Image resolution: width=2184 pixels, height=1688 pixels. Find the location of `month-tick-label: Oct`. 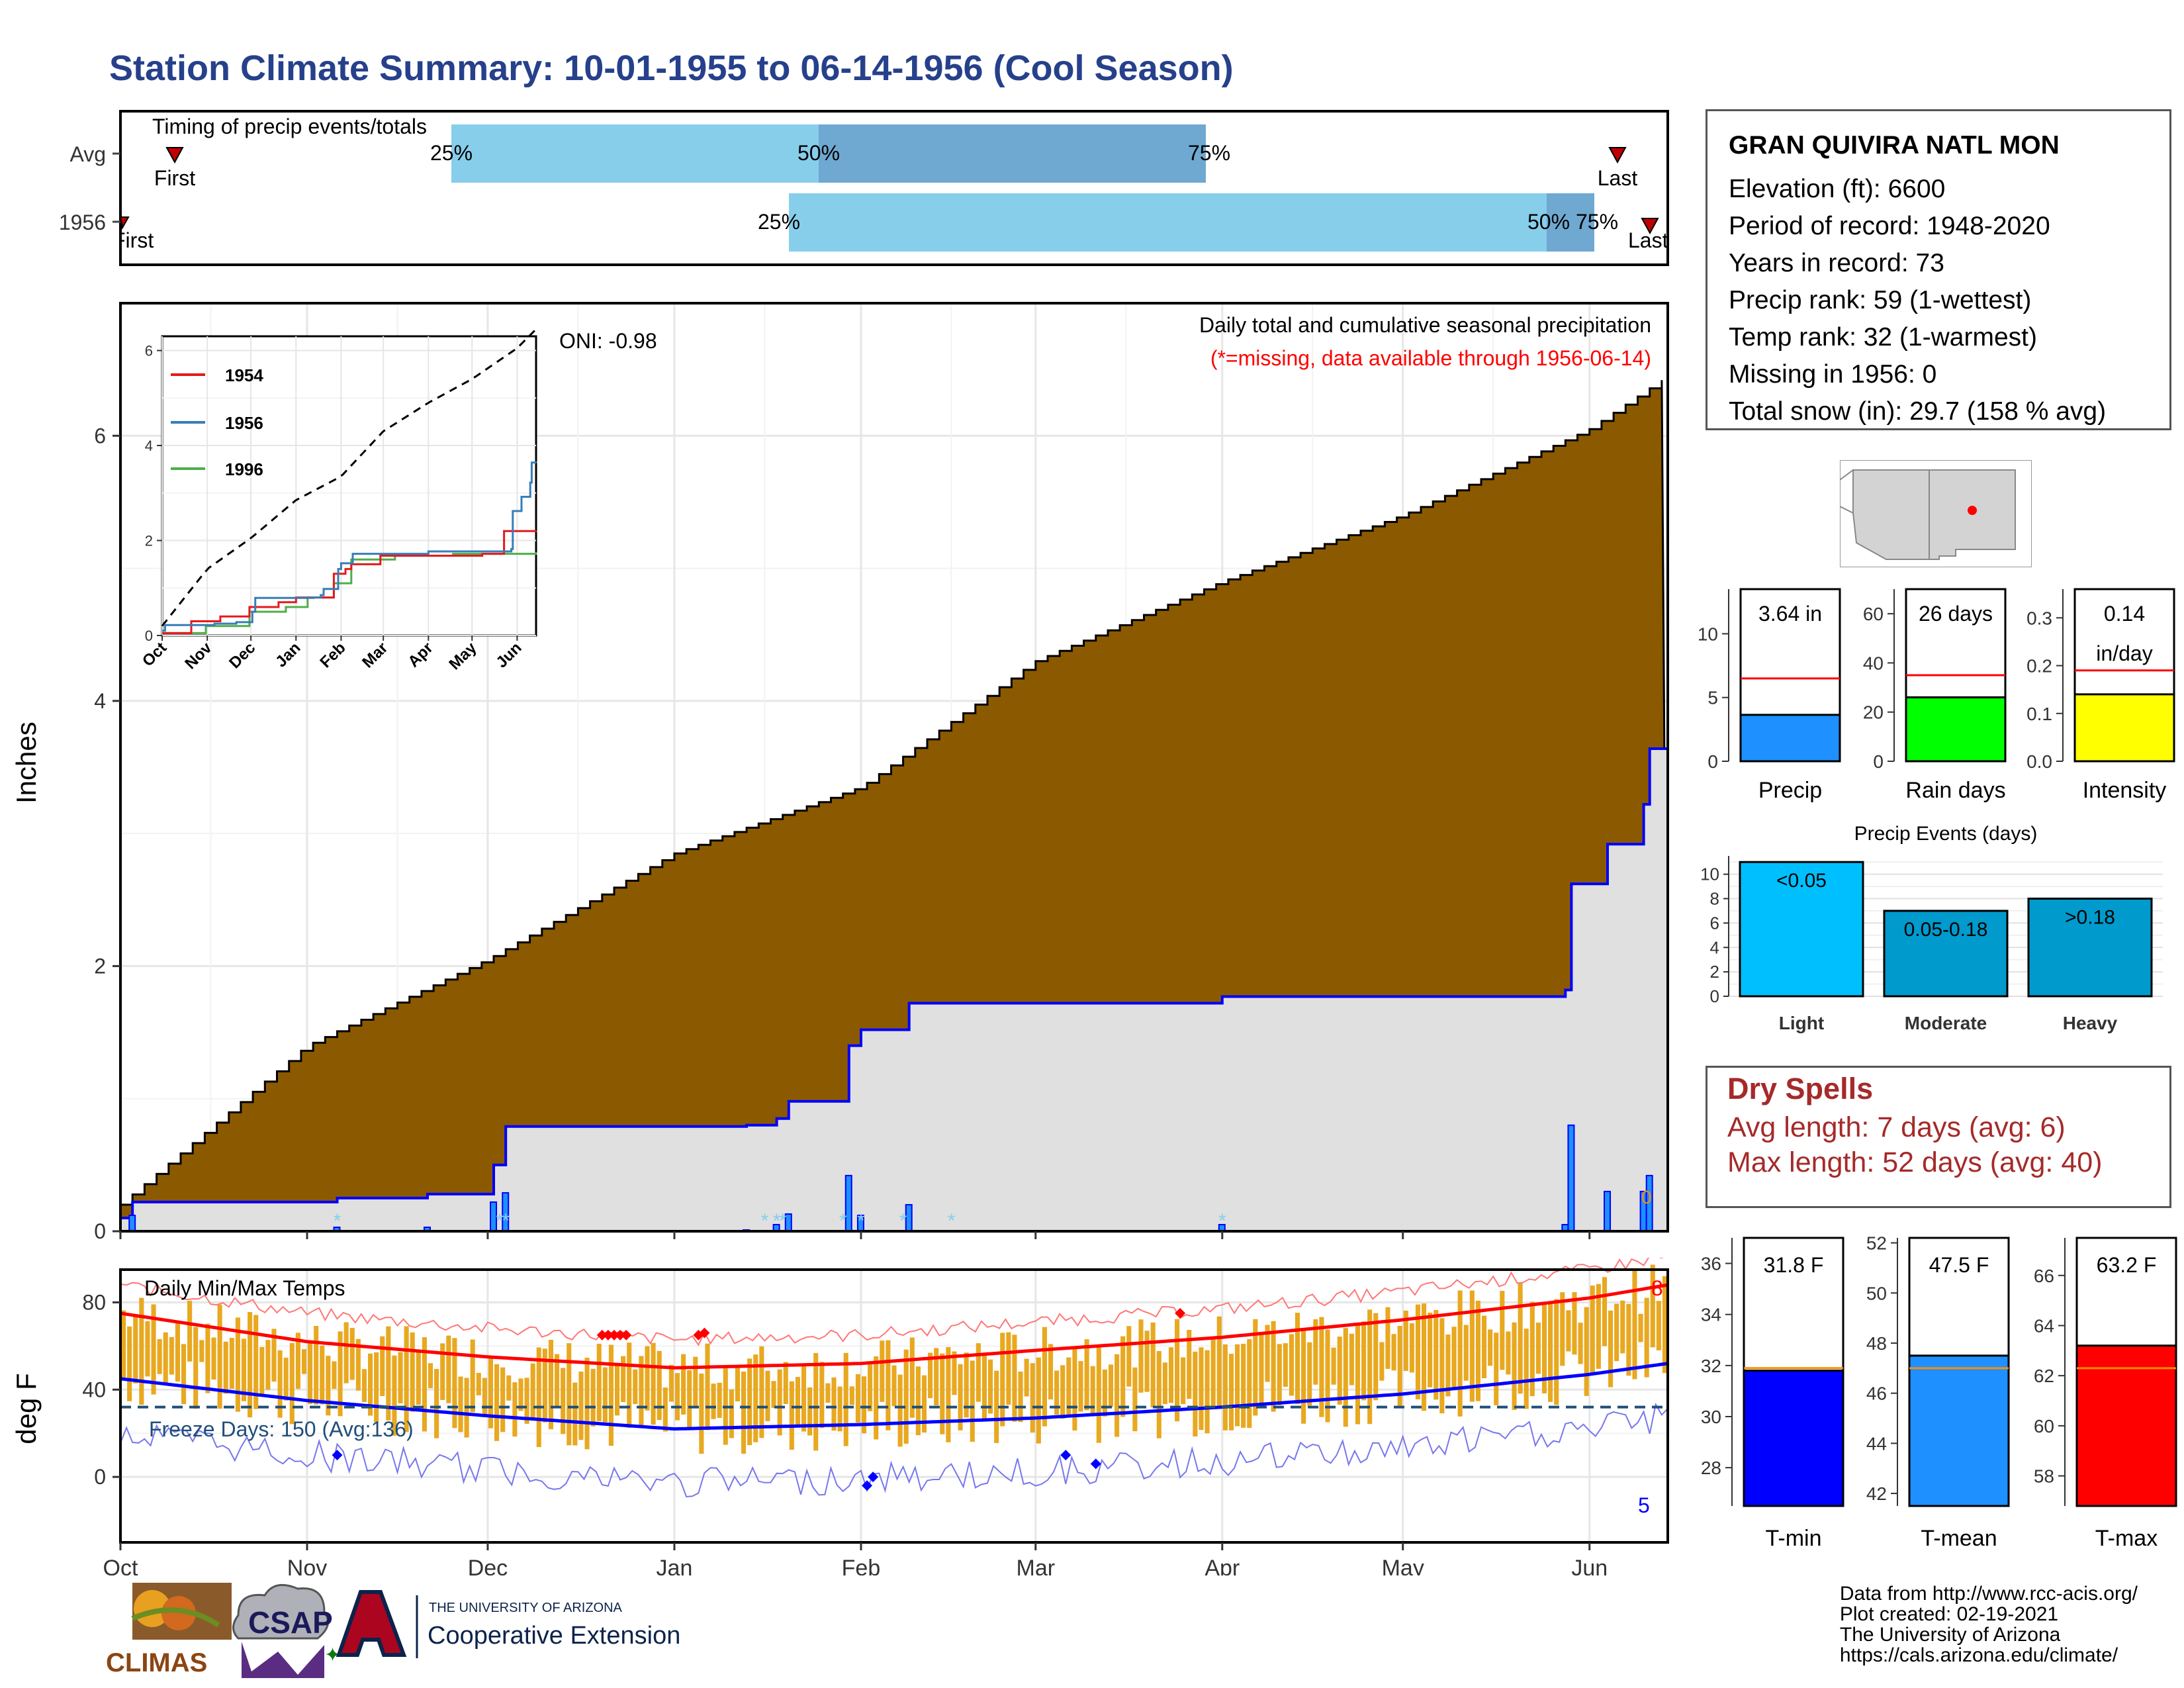

month-tick-label: Oct is located at coordinates (121, 1565).